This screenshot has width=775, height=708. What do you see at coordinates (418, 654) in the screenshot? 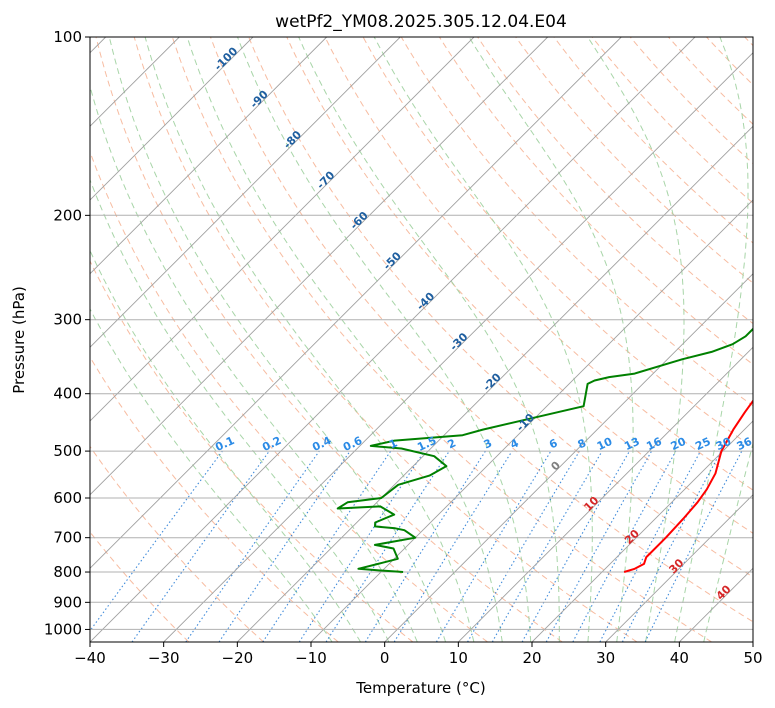
I see `x-axis: −40 −30 −20 −10 0 10 20 30 40 50` at bounding box center [418, 654].